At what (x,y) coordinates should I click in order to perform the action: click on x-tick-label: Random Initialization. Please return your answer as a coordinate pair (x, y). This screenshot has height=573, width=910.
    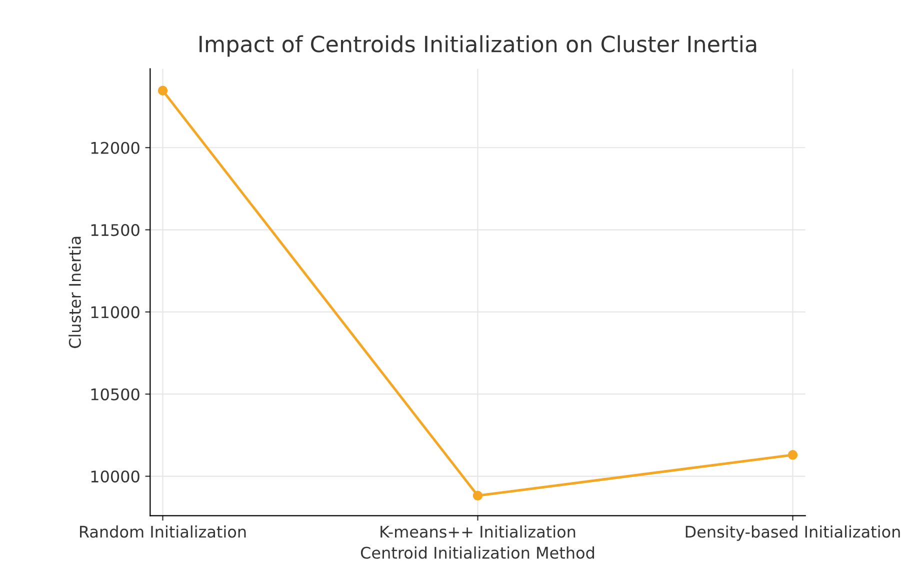
    Looking at the image, I should click on (163, 531).